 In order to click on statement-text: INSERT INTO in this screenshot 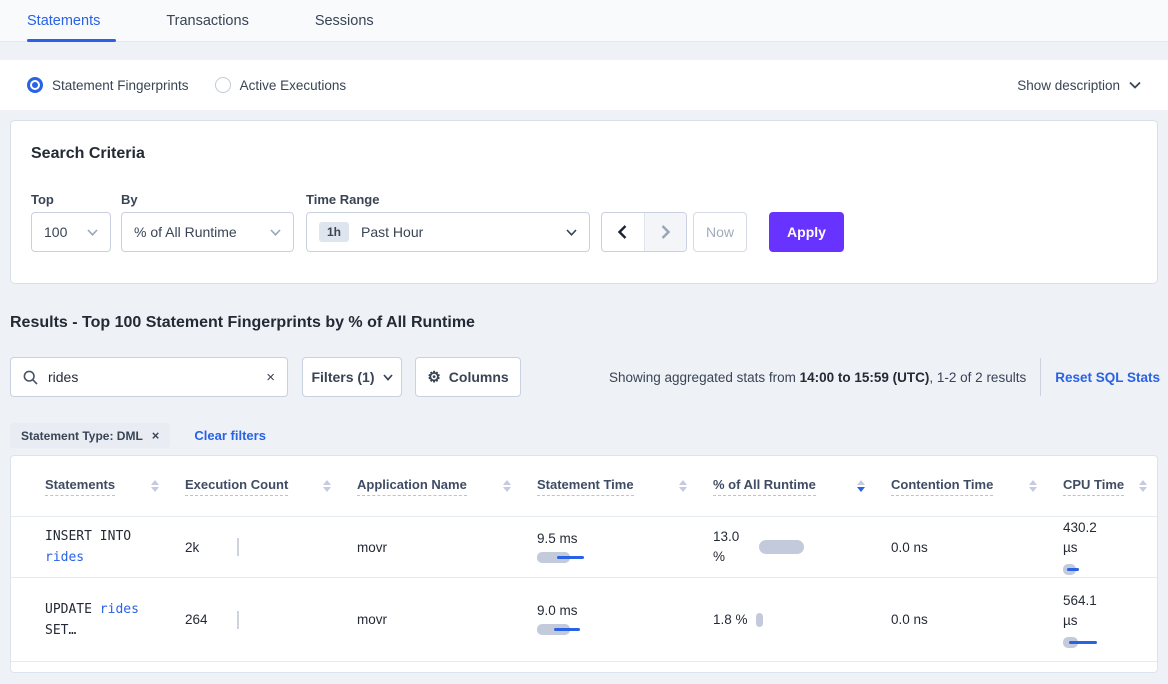, I will do `click(88, 536)`.